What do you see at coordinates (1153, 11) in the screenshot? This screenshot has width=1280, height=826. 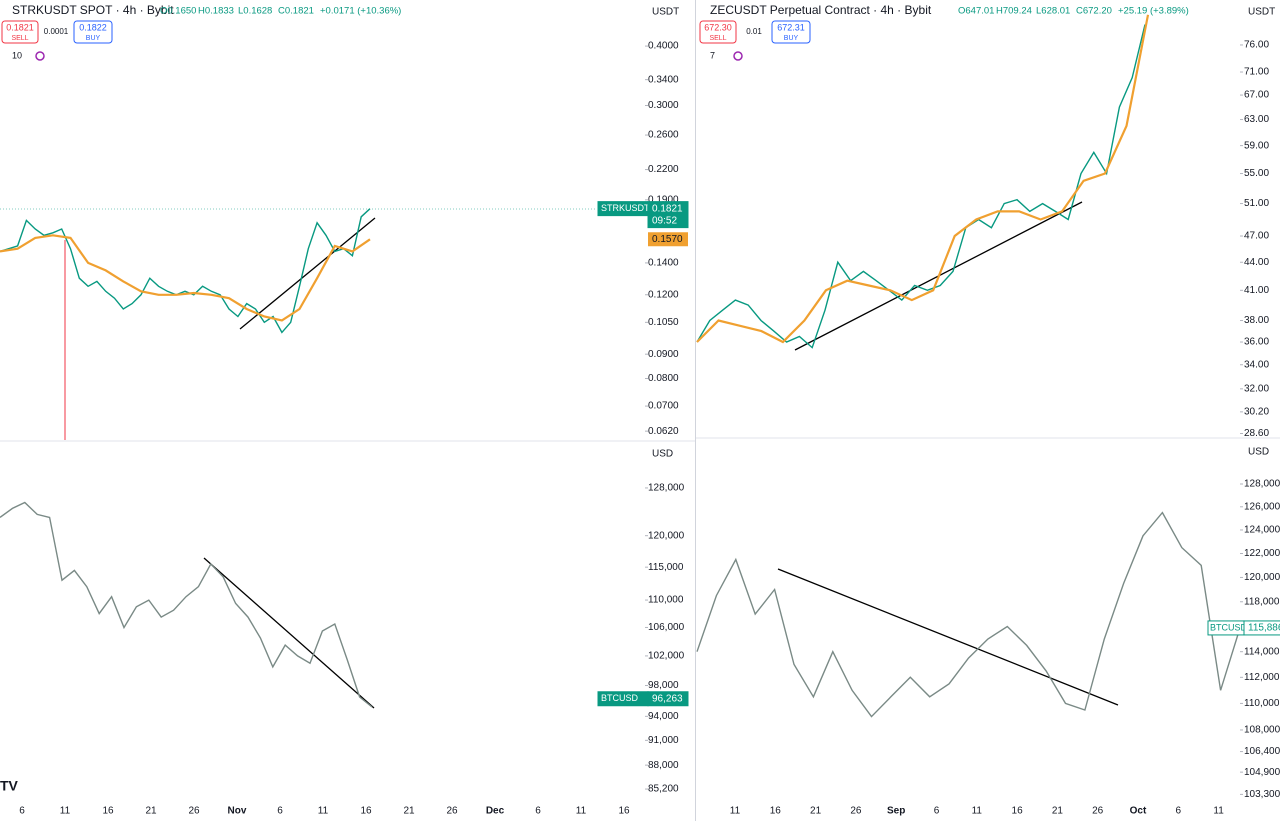 I see `ohlc: +25.19 (+3.89%)` at bounding box center [1153, 11].